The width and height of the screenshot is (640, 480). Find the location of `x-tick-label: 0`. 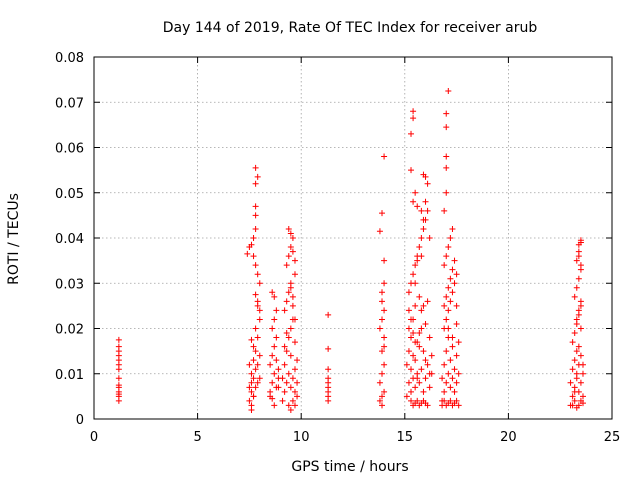

x-tick-label: 0 is located at coordinates (94, 437).